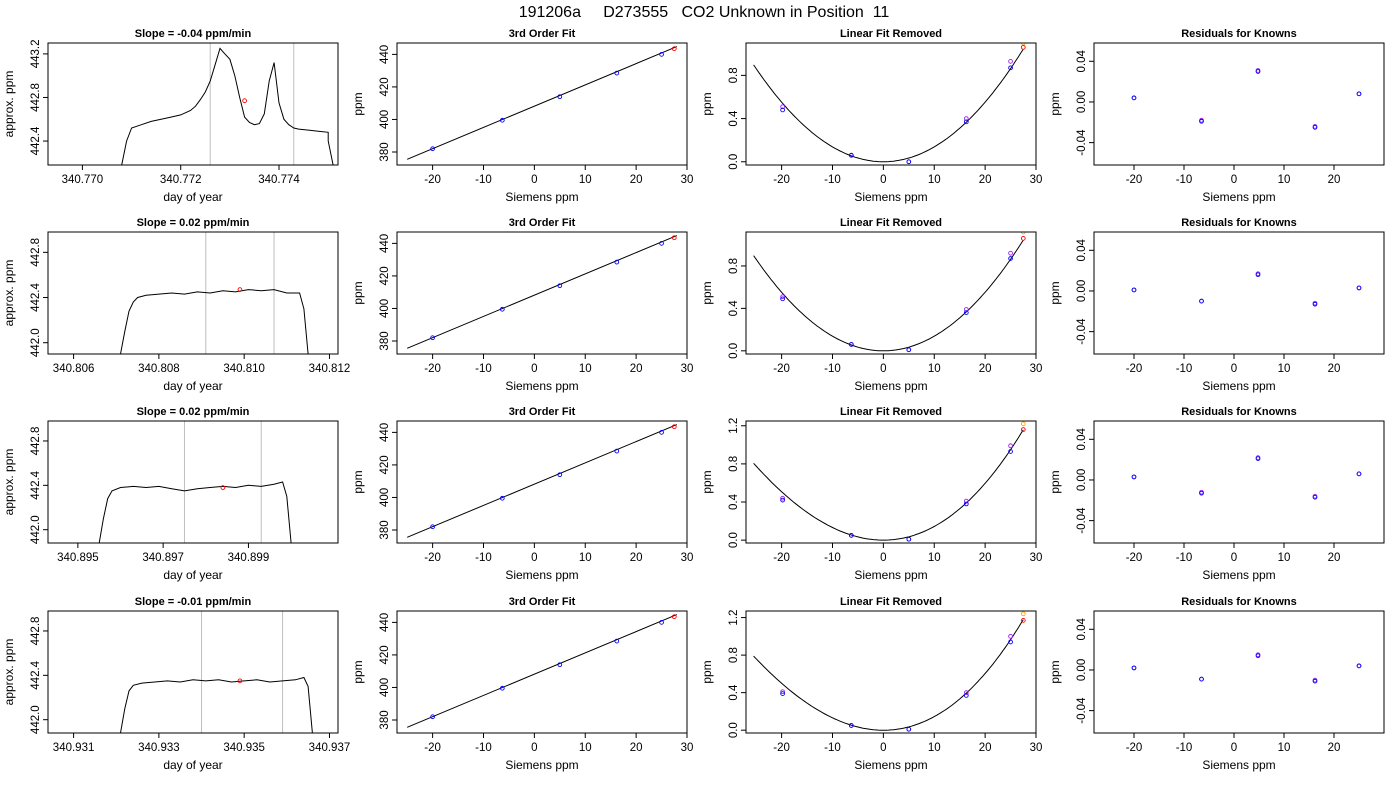 The width and height of the screenshot is (1400, 805). What do you see at coordinates (888, 485) in the screenshot?
I see `nonlinear-fit-curve` at bounding box center [888, 485].